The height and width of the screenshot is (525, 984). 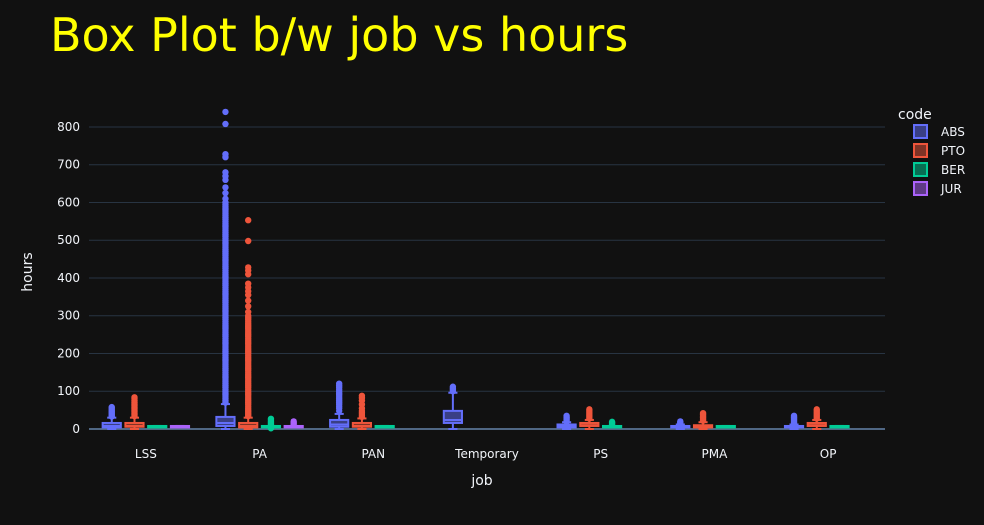 What do you see at coordinates (951, 189) in the screenshot?
I see `legend-label: JUR` at bounding box center [951, 189].